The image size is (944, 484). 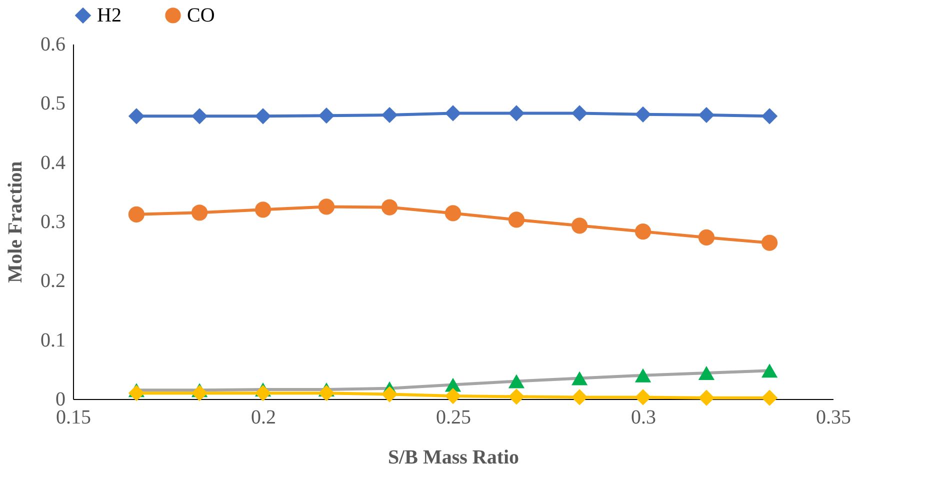 I want to click on x-tick-label: 0.35, so click(x=833, y=417).